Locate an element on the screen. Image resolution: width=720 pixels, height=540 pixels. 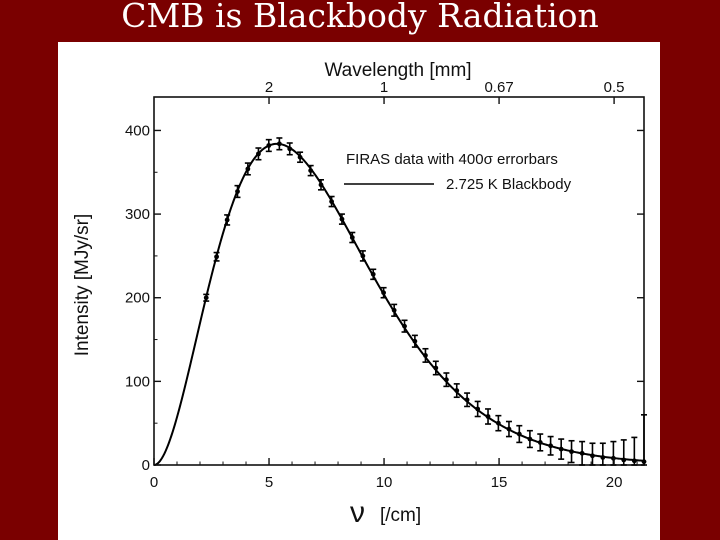
top-axis-label: Wavelength [mm] is located at coordinates (397, 70).